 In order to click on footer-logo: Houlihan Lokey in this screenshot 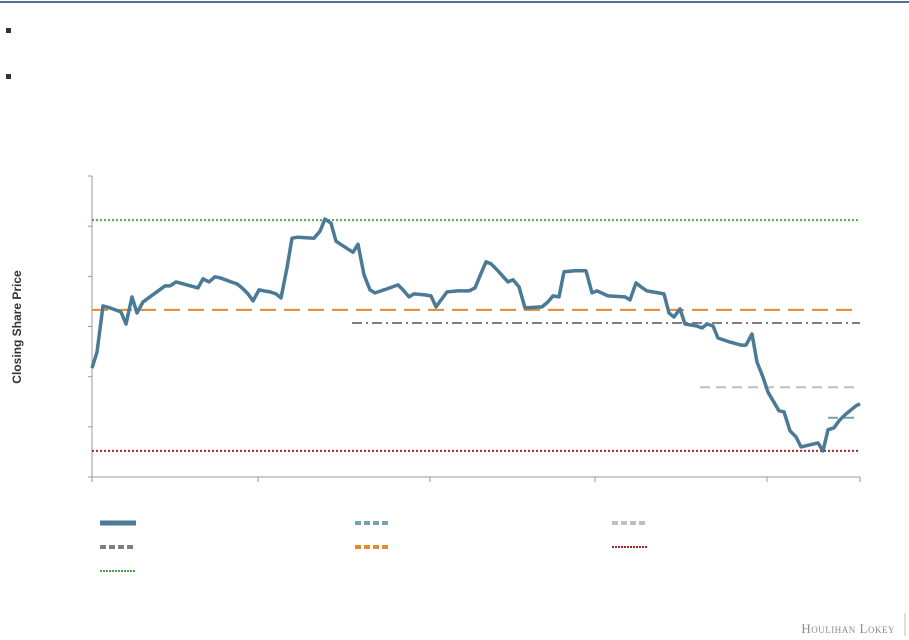, I will do `click(848, 628)`.